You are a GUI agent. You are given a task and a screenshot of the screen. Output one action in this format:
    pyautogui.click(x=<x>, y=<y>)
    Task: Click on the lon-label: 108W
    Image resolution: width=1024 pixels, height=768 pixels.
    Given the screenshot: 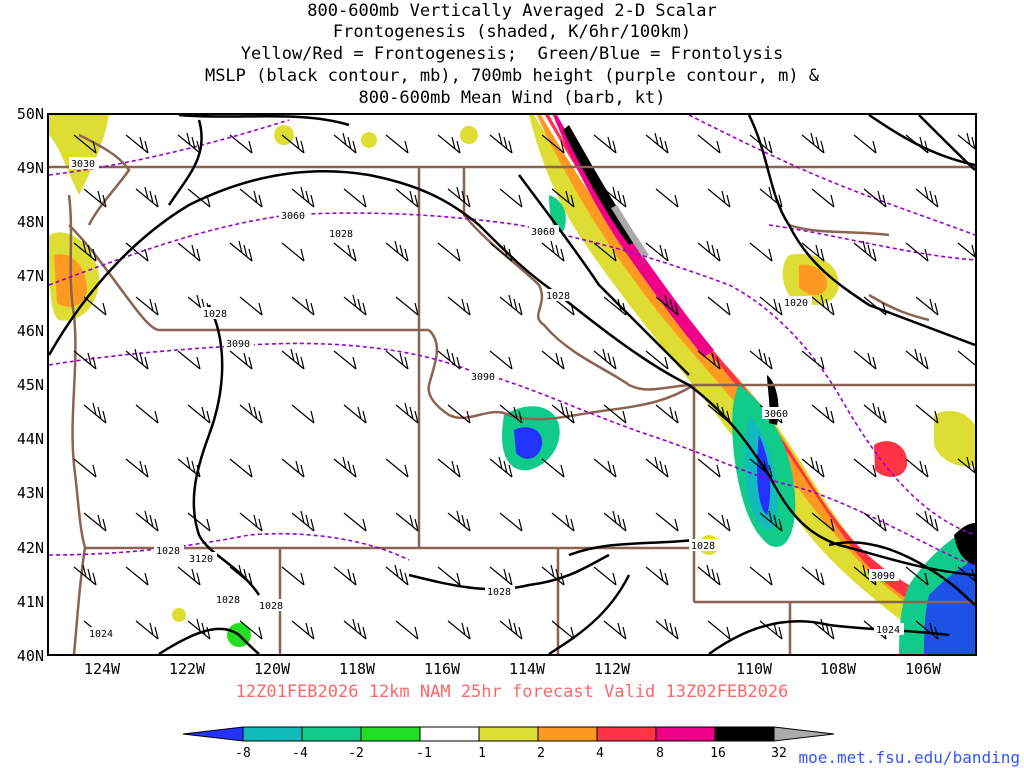 What is the action you would take?
    pyautogui.click(x=838, y=669)
    